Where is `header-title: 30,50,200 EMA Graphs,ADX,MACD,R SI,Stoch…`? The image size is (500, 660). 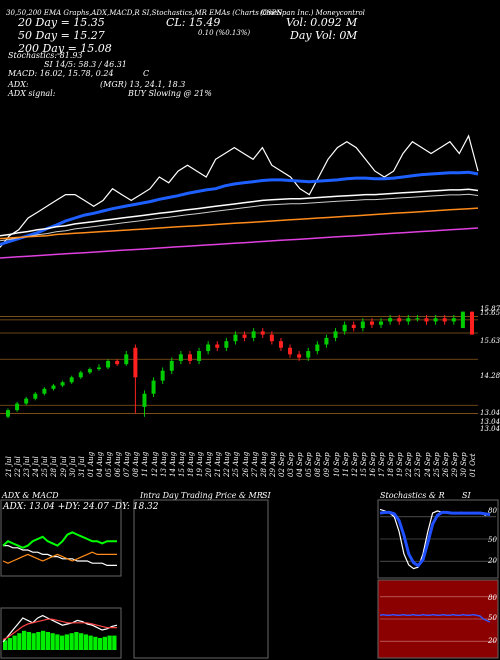
header-title: 30,50,200 EMA Graphs,ADX,MACD,R SI,Stoch… is located at coordinates (144, 13).